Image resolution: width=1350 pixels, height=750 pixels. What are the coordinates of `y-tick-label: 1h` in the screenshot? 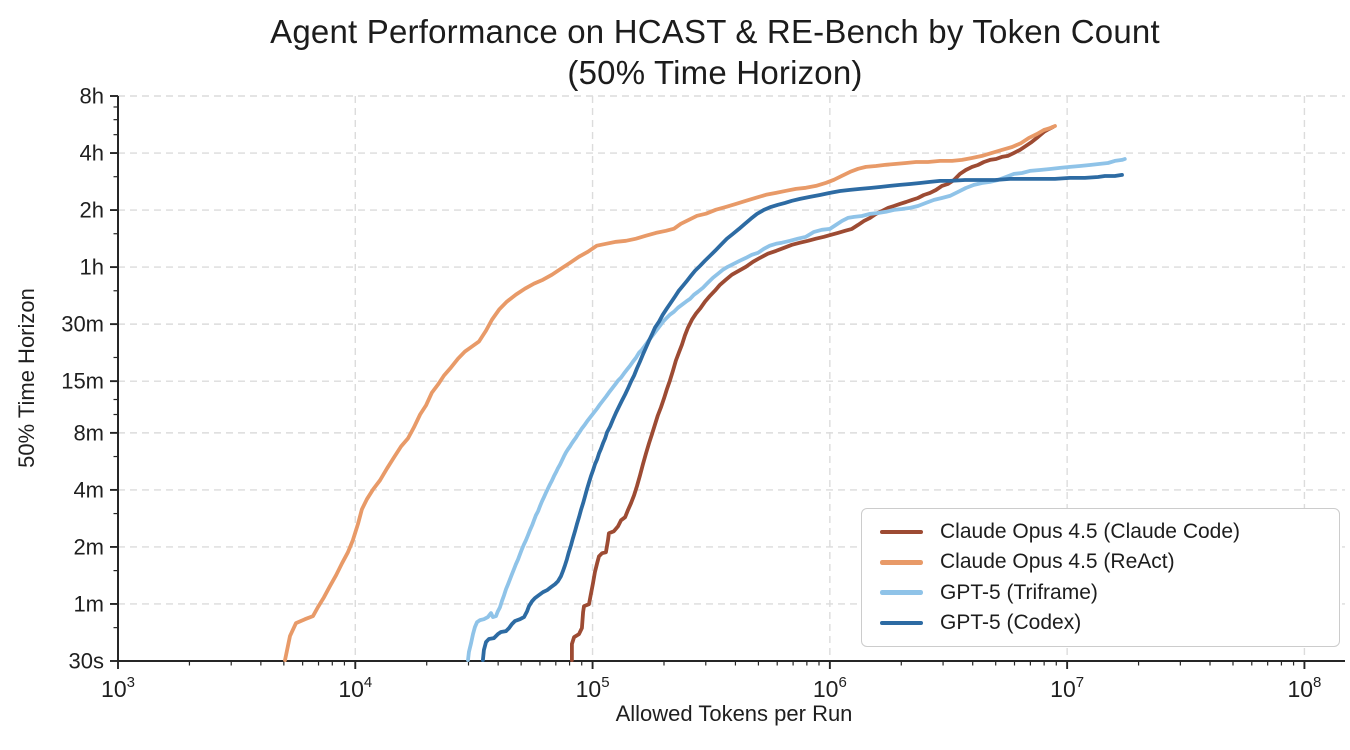 It's located at (92, 267).